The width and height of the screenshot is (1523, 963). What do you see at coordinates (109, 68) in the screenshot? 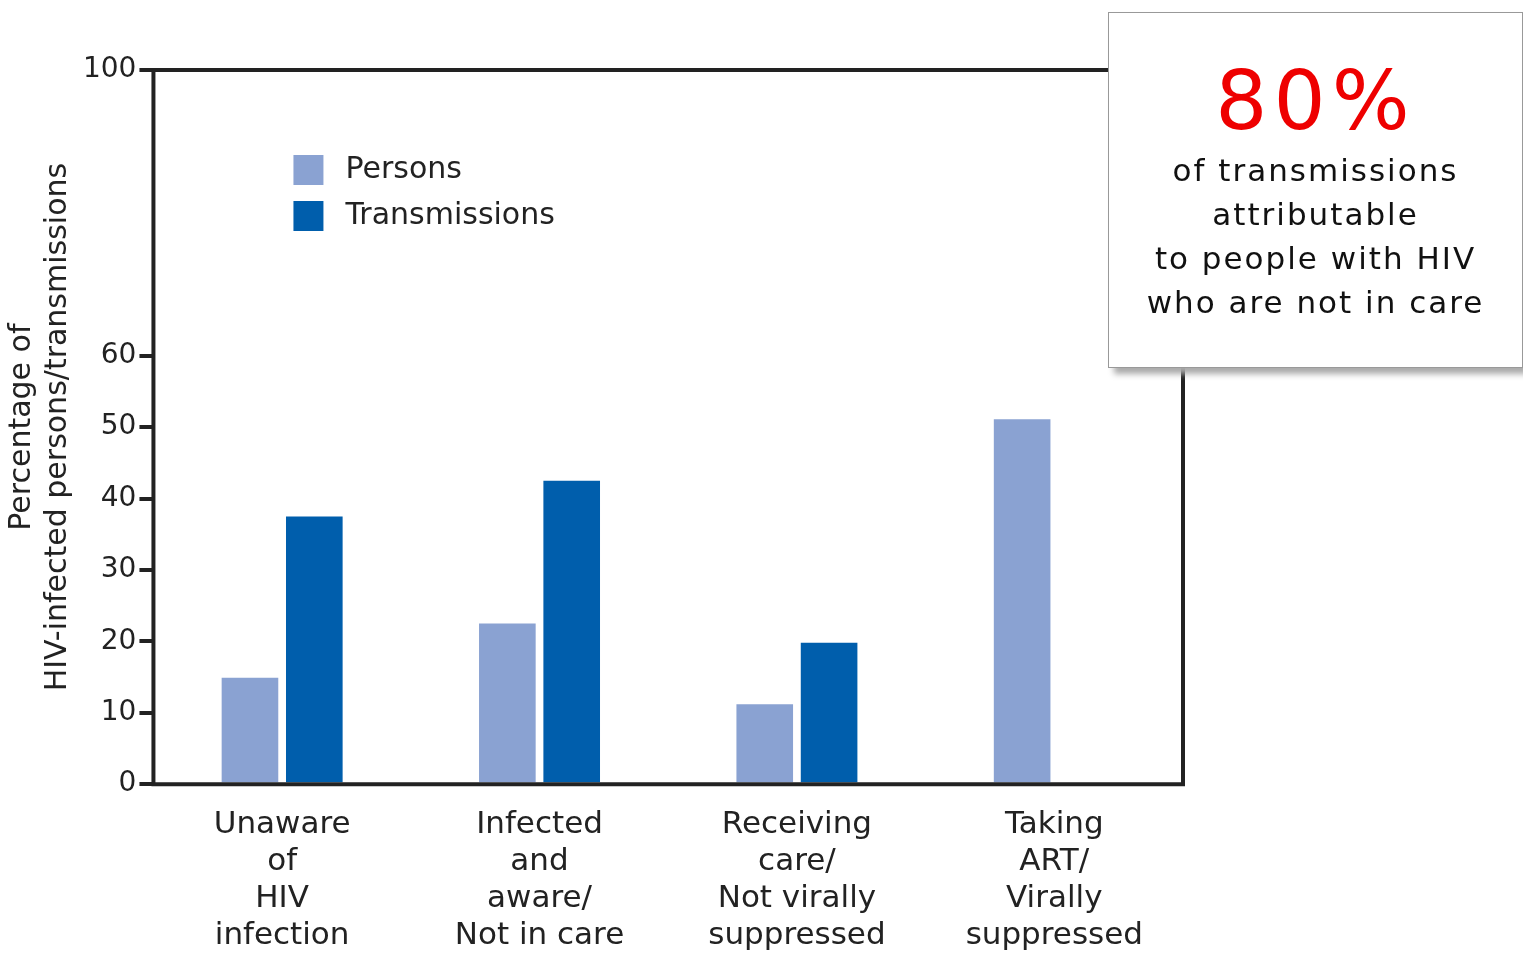
I see `y-tick-label: 100` at bounding box center [109, 68].